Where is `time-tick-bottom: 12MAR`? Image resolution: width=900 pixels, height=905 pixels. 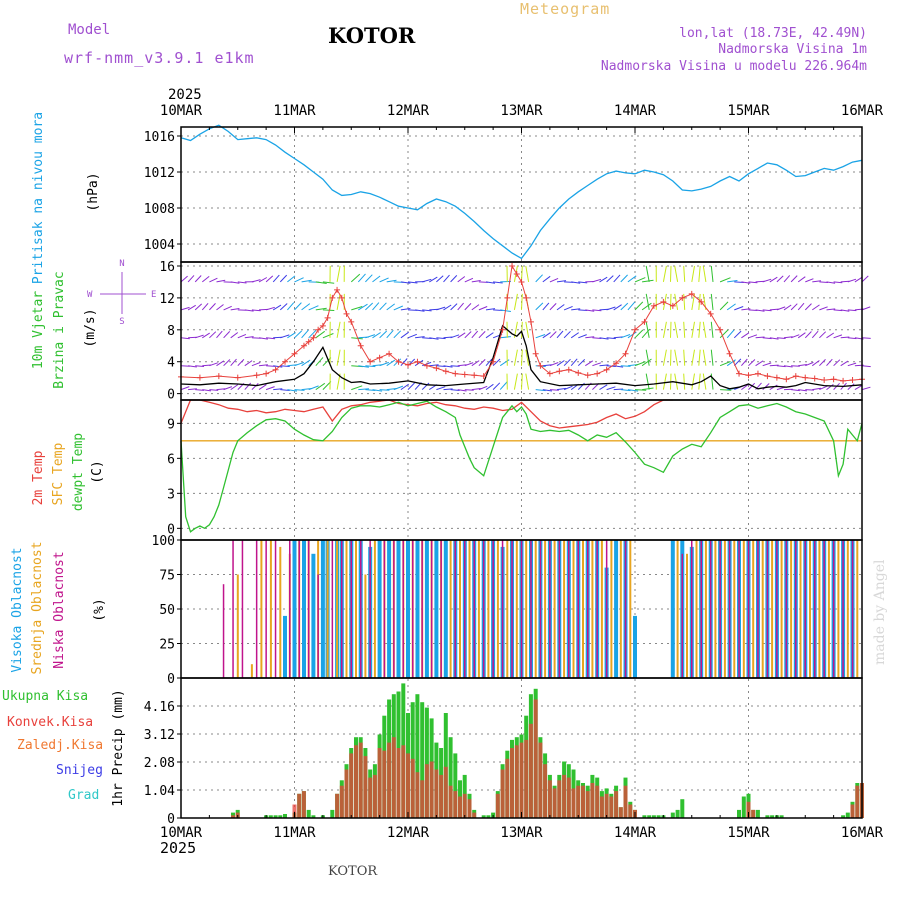
time-tick-bottom: 12MAR is located at coordinates (408, 833).